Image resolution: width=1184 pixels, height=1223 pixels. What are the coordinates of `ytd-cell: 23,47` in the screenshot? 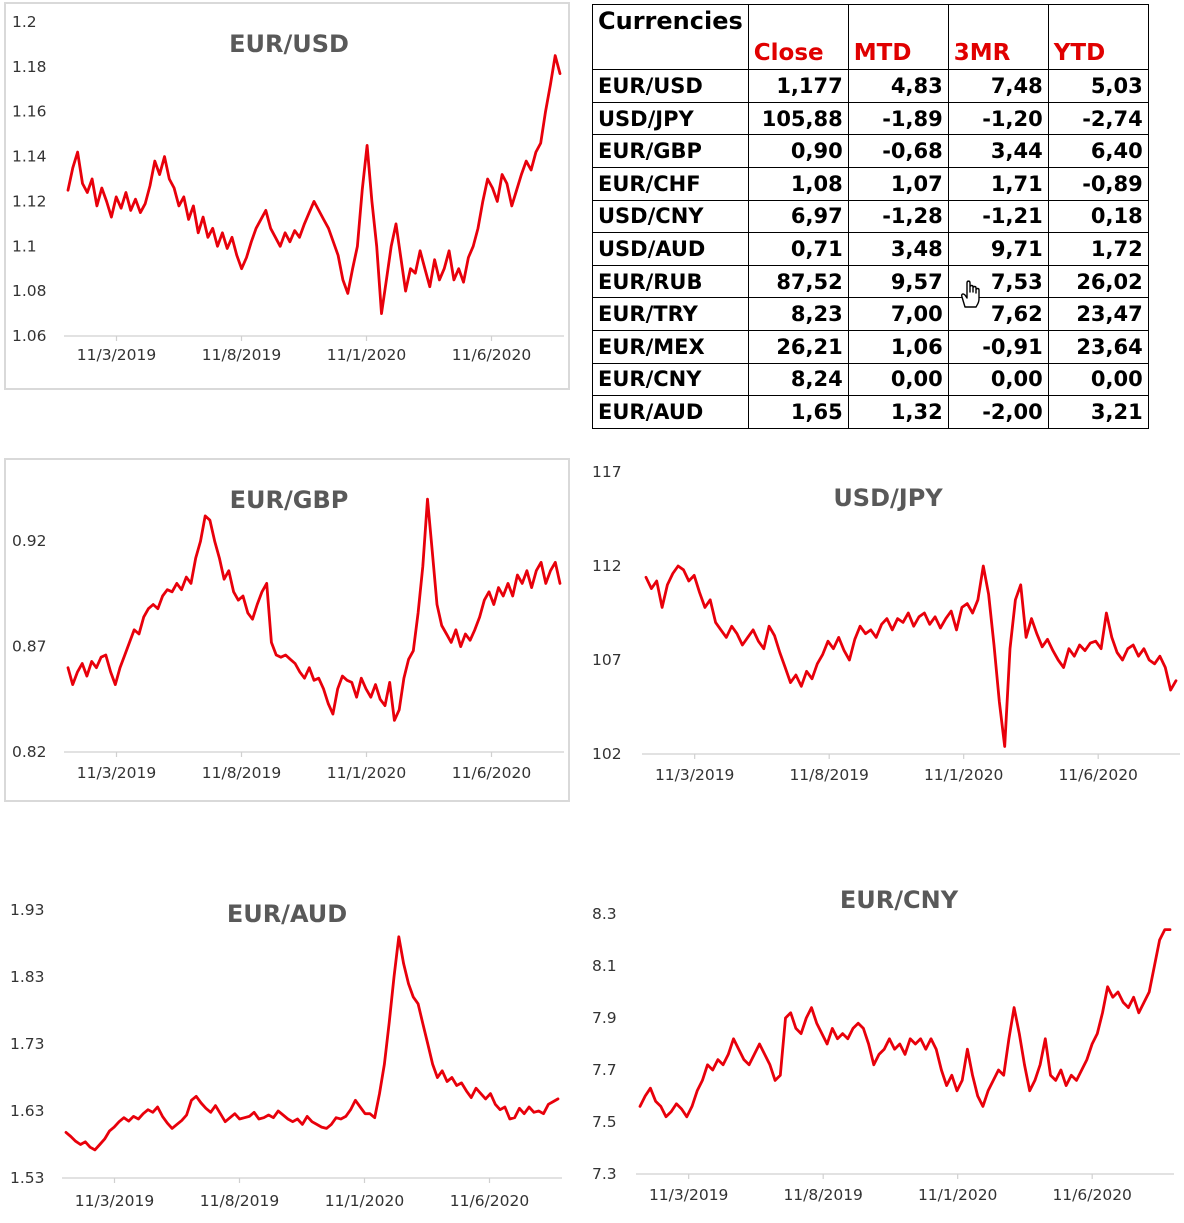 It's located at (1098, 314).